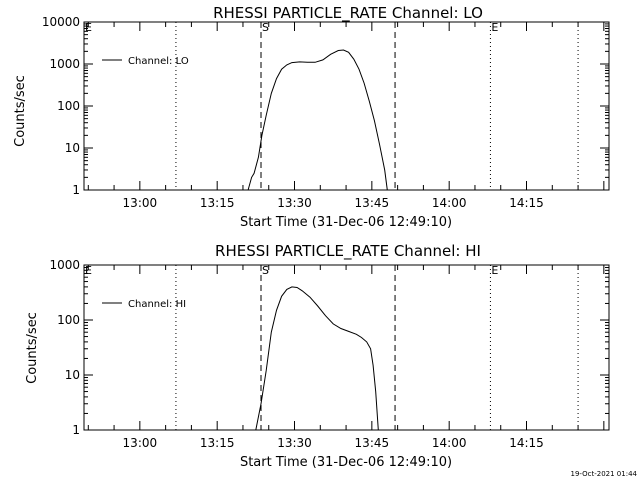  Describe the element at coordinates (157, 304) in the screenshot. I see `legend-label: Channel: HI` at that location.